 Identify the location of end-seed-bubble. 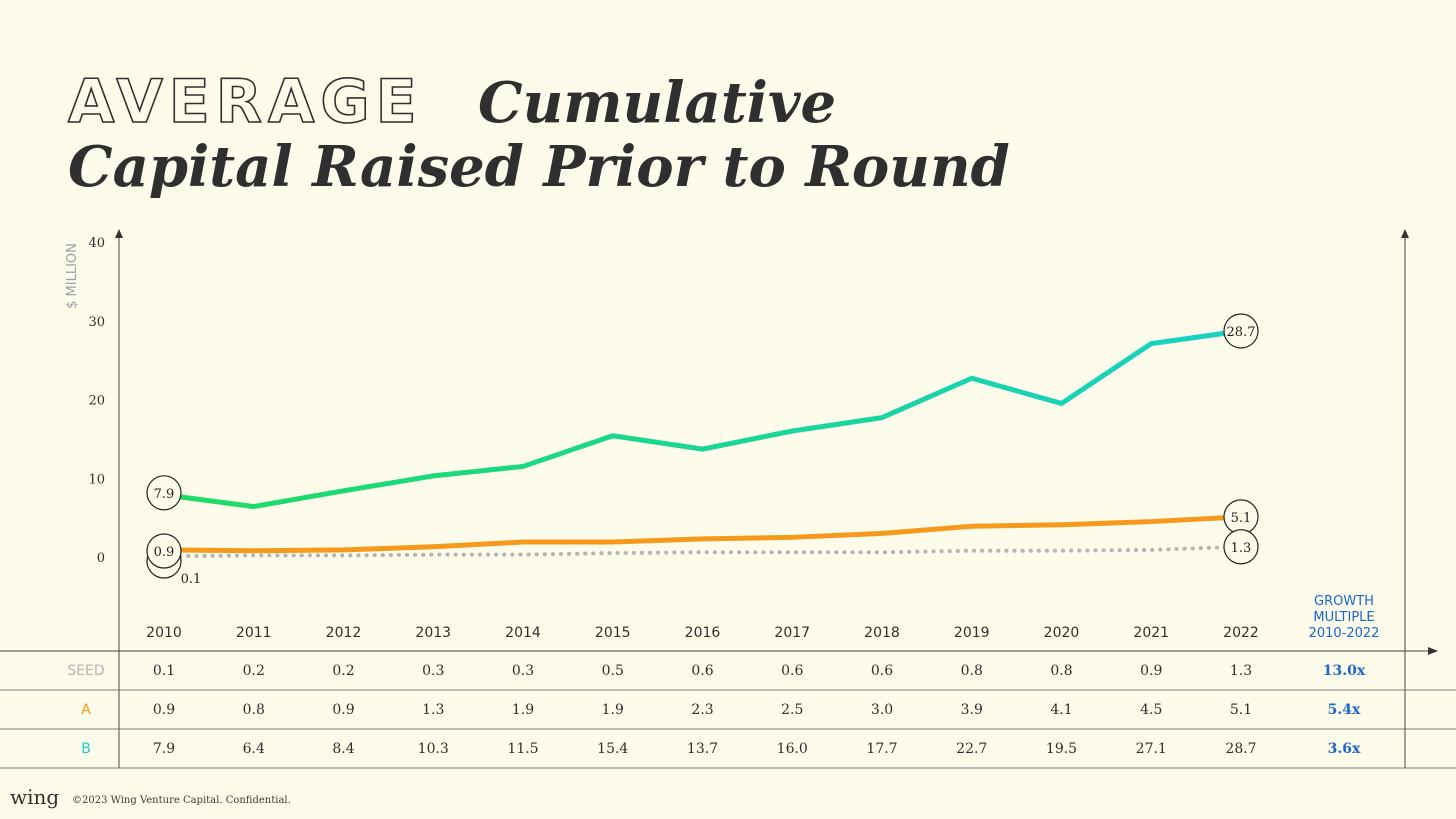
(1241, 547).